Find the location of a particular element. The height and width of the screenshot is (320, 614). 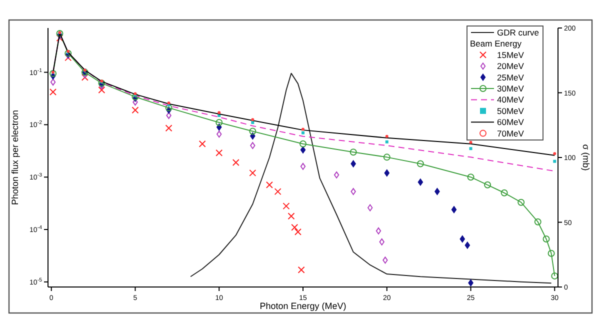

legend-label: 50MeV is located at coordinates (510, 111).